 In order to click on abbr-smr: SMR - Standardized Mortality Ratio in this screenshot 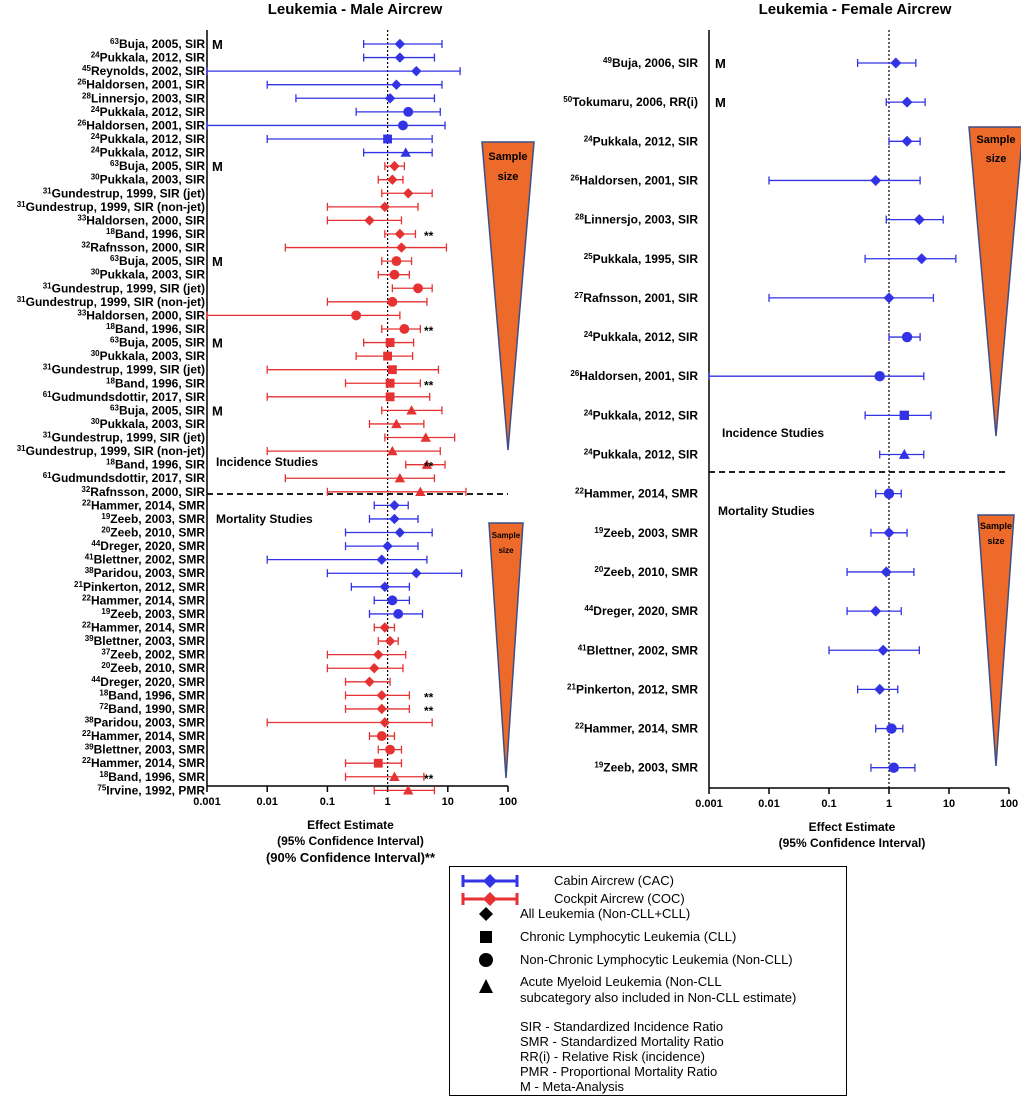, I will do `click(622, 1041)`.